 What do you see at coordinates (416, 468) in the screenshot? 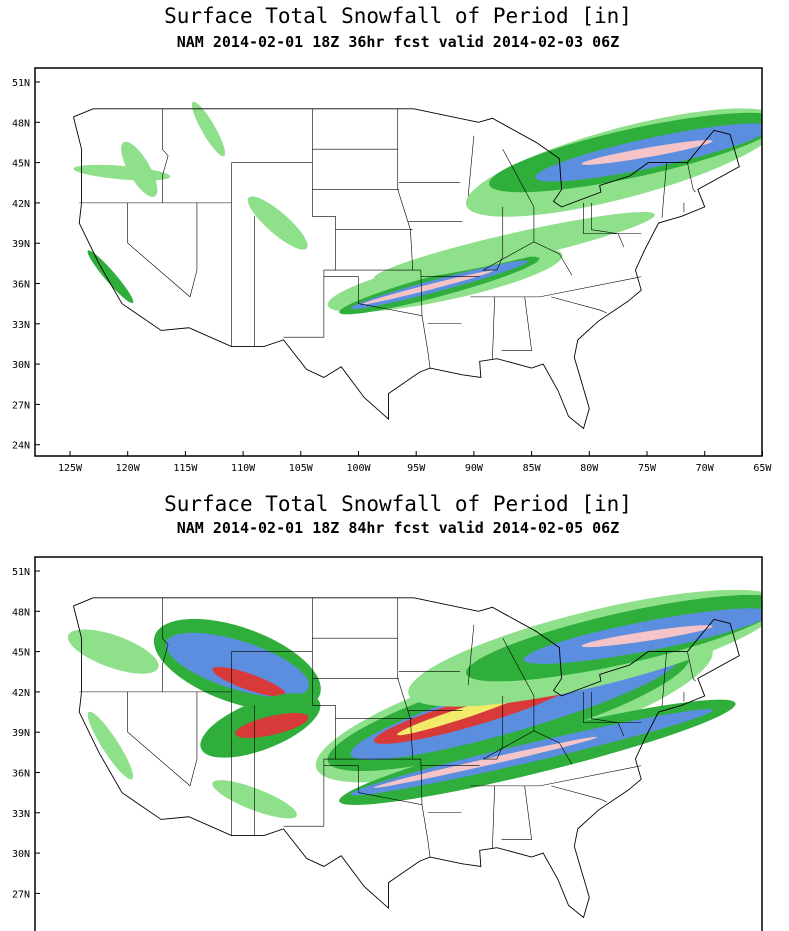
I see `lon-label: 95W` at bounding box center [416, 468].